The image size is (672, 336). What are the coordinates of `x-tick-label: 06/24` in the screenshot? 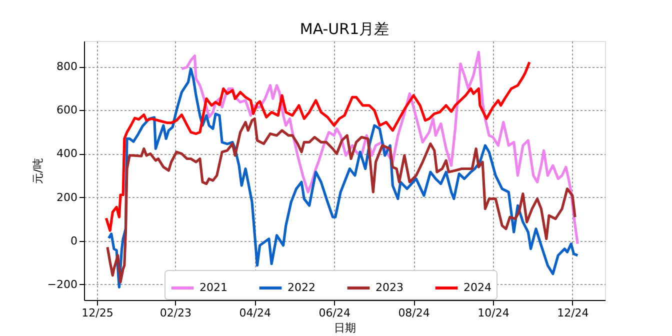 It's located at (334, 313).